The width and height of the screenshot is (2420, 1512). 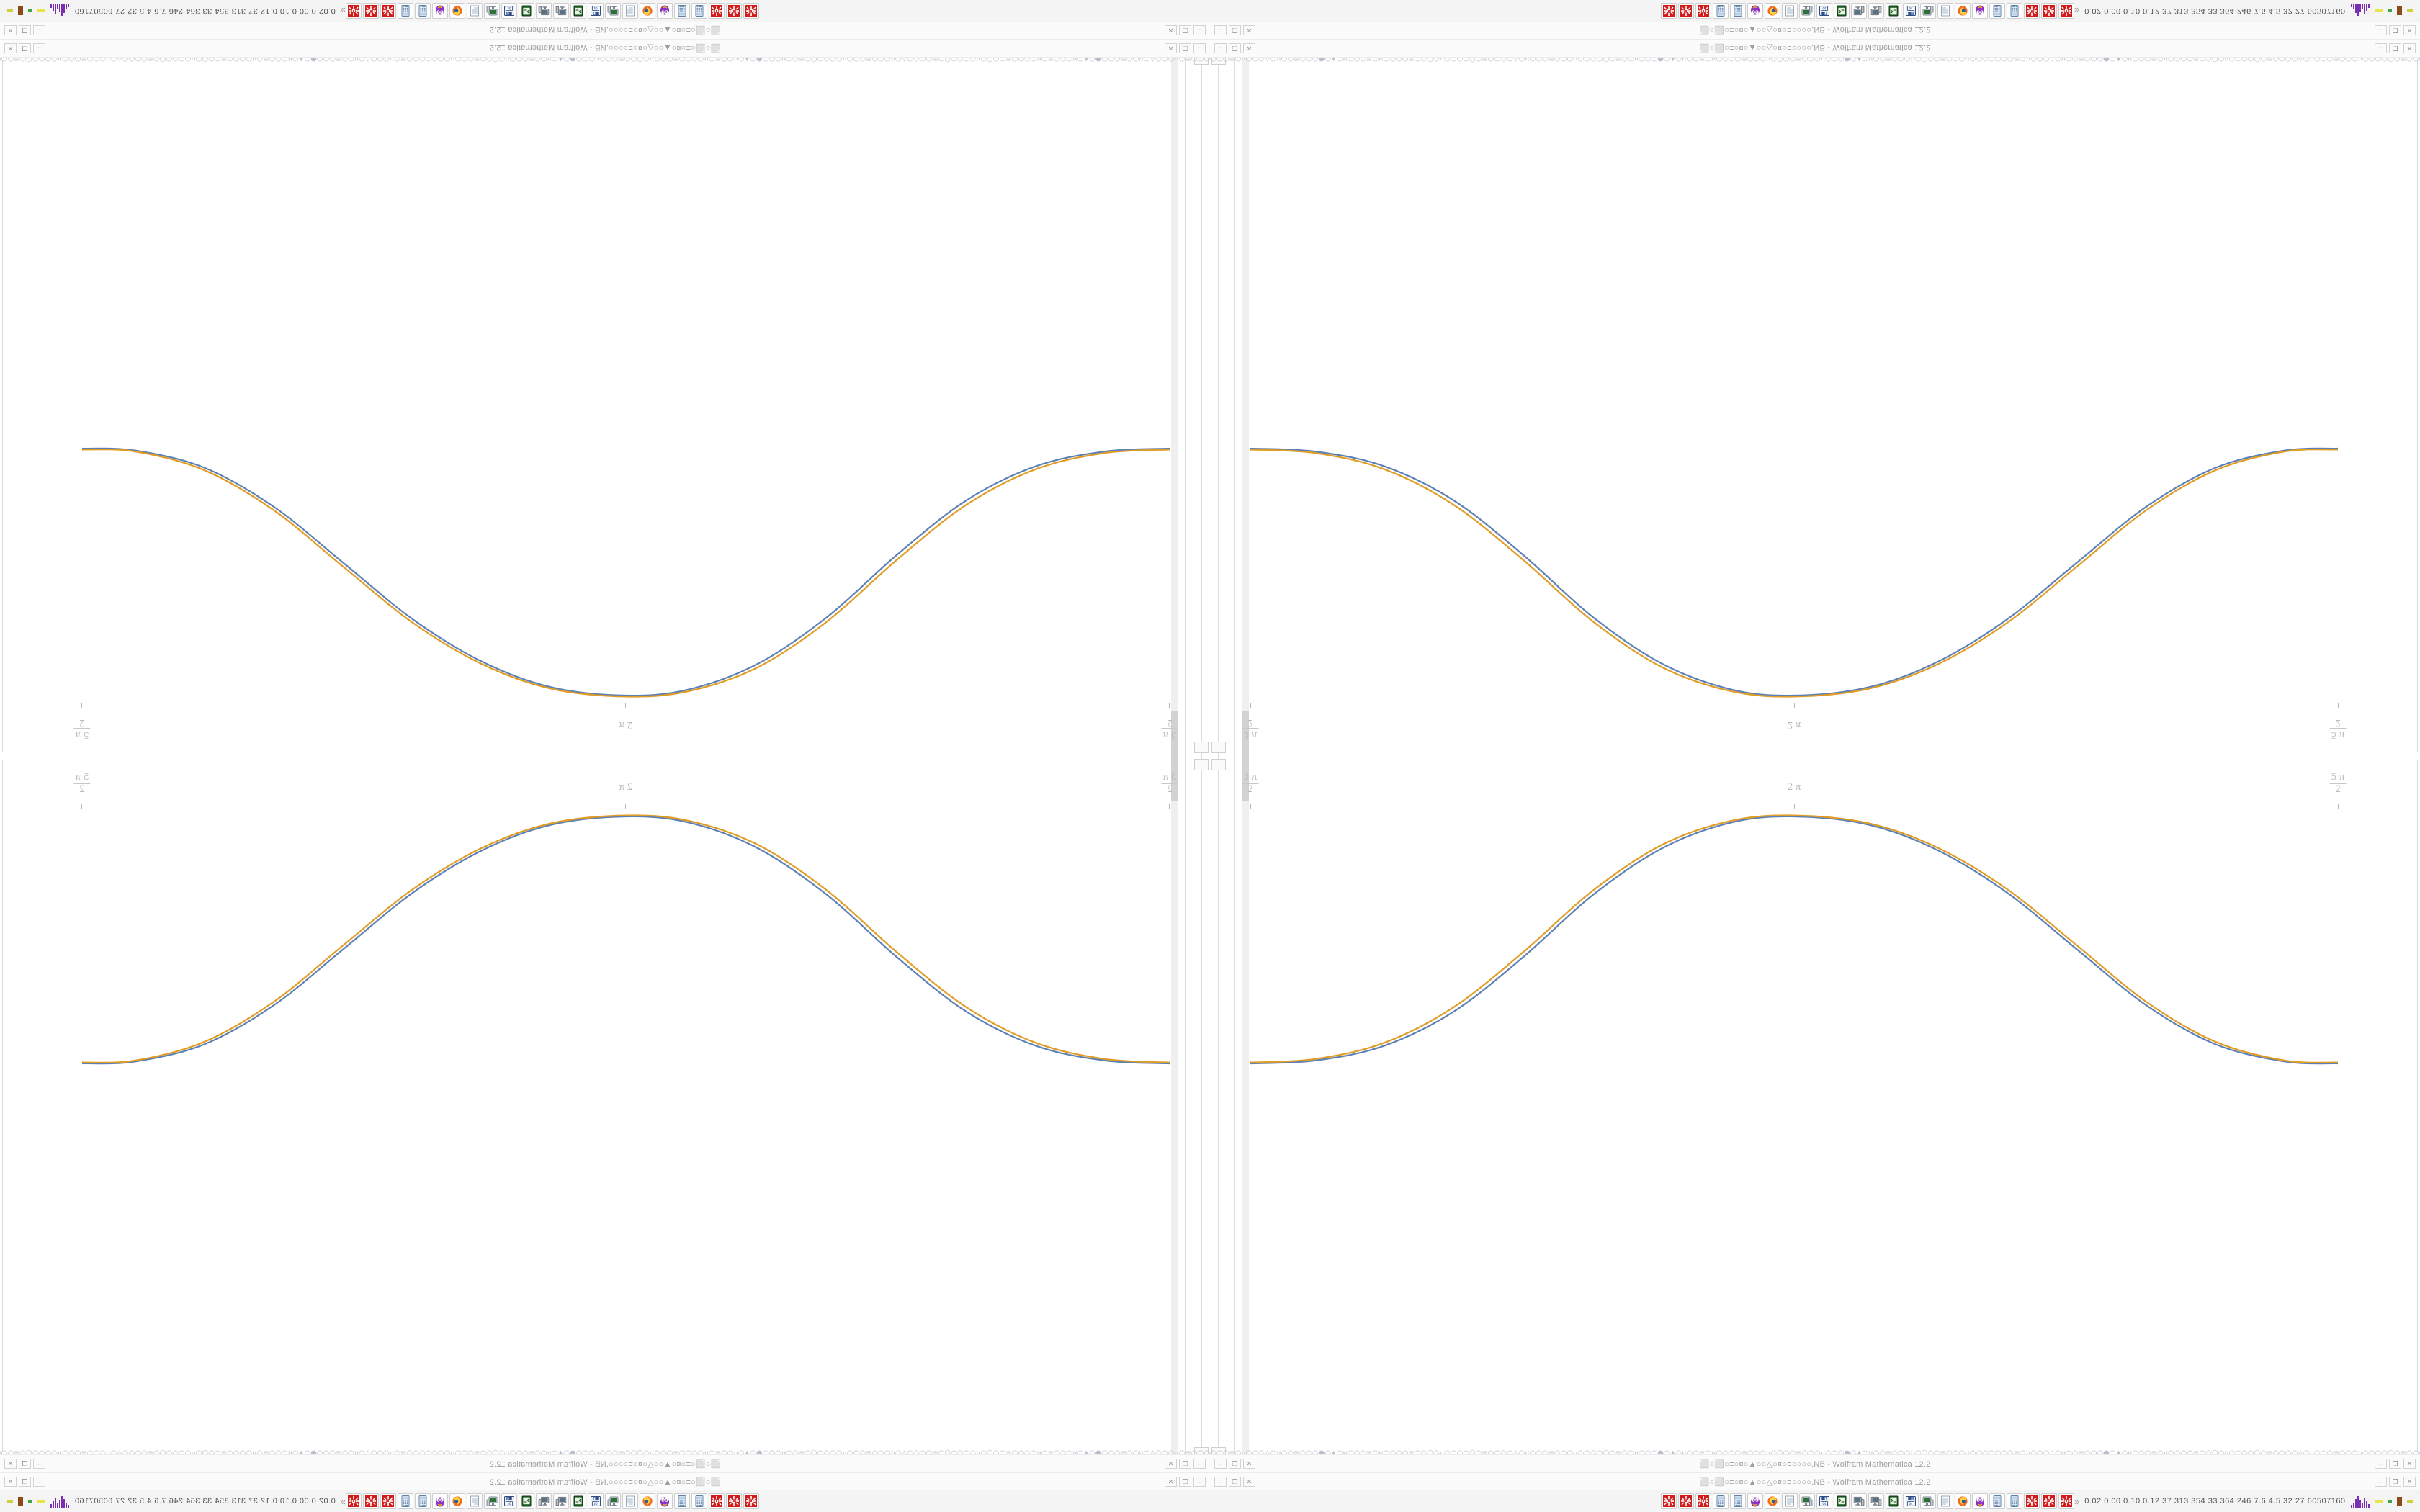 I want to click on cell-bracket, so click(x=2417, y=1106).